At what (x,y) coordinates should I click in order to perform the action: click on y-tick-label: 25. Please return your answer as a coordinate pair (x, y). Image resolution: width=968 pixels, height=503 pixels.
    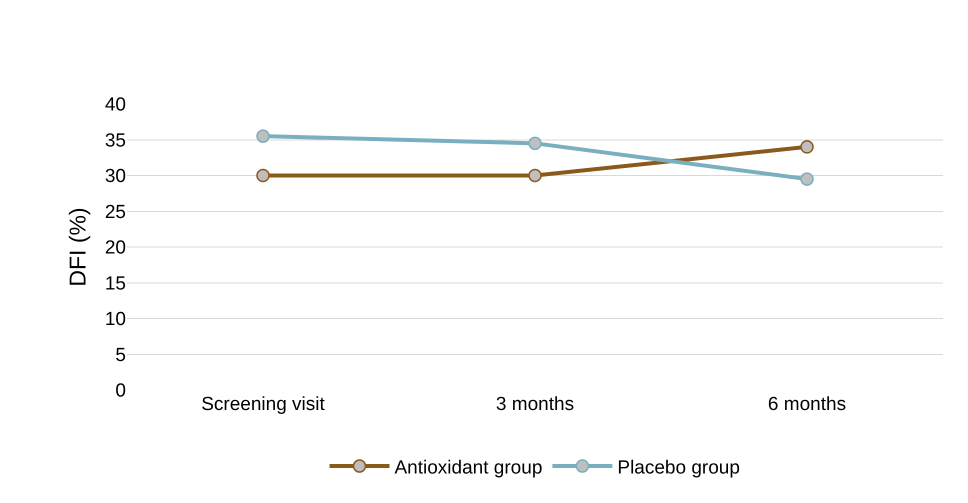
    Looking at the image, I should click on (115, 212).